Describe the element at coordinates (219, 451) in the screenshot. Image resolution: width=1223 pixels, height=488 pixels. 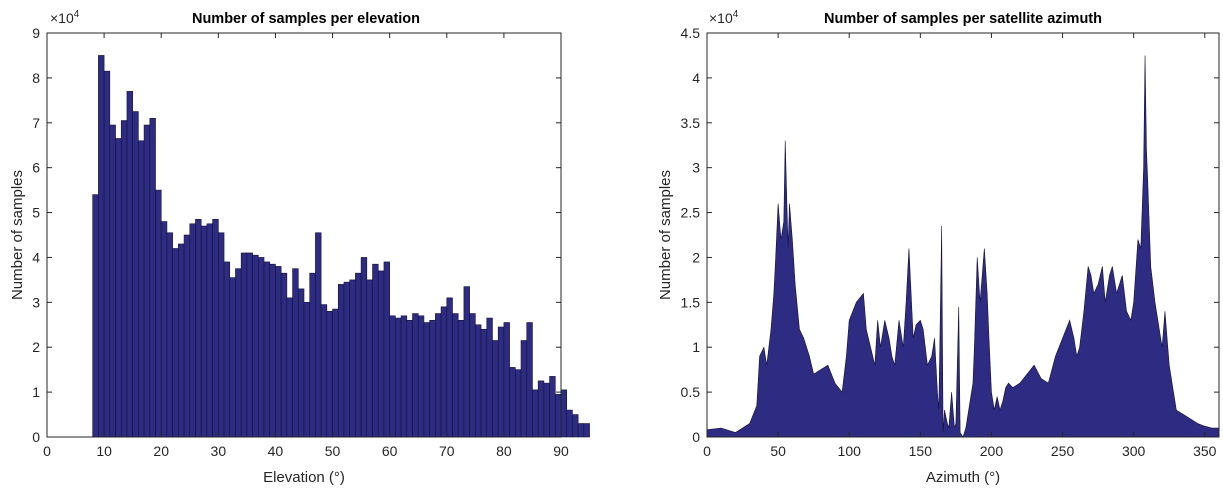
I see `elevation-x-tick-label: 30` at that location.